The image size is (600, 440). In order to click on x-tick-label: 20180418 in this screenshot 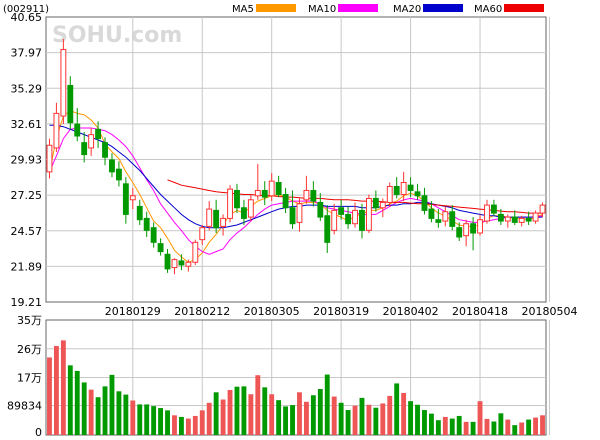, I will do `click(480, 311)`.